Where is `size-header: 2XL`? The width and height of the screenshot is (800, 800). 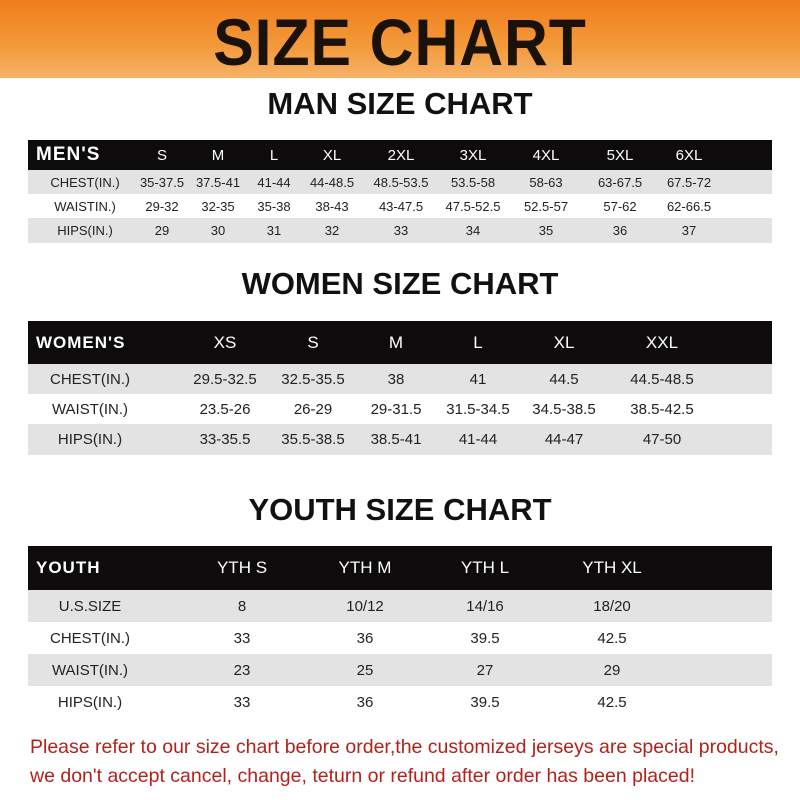
size-header: 2XL is located at coordinates (401, 155).